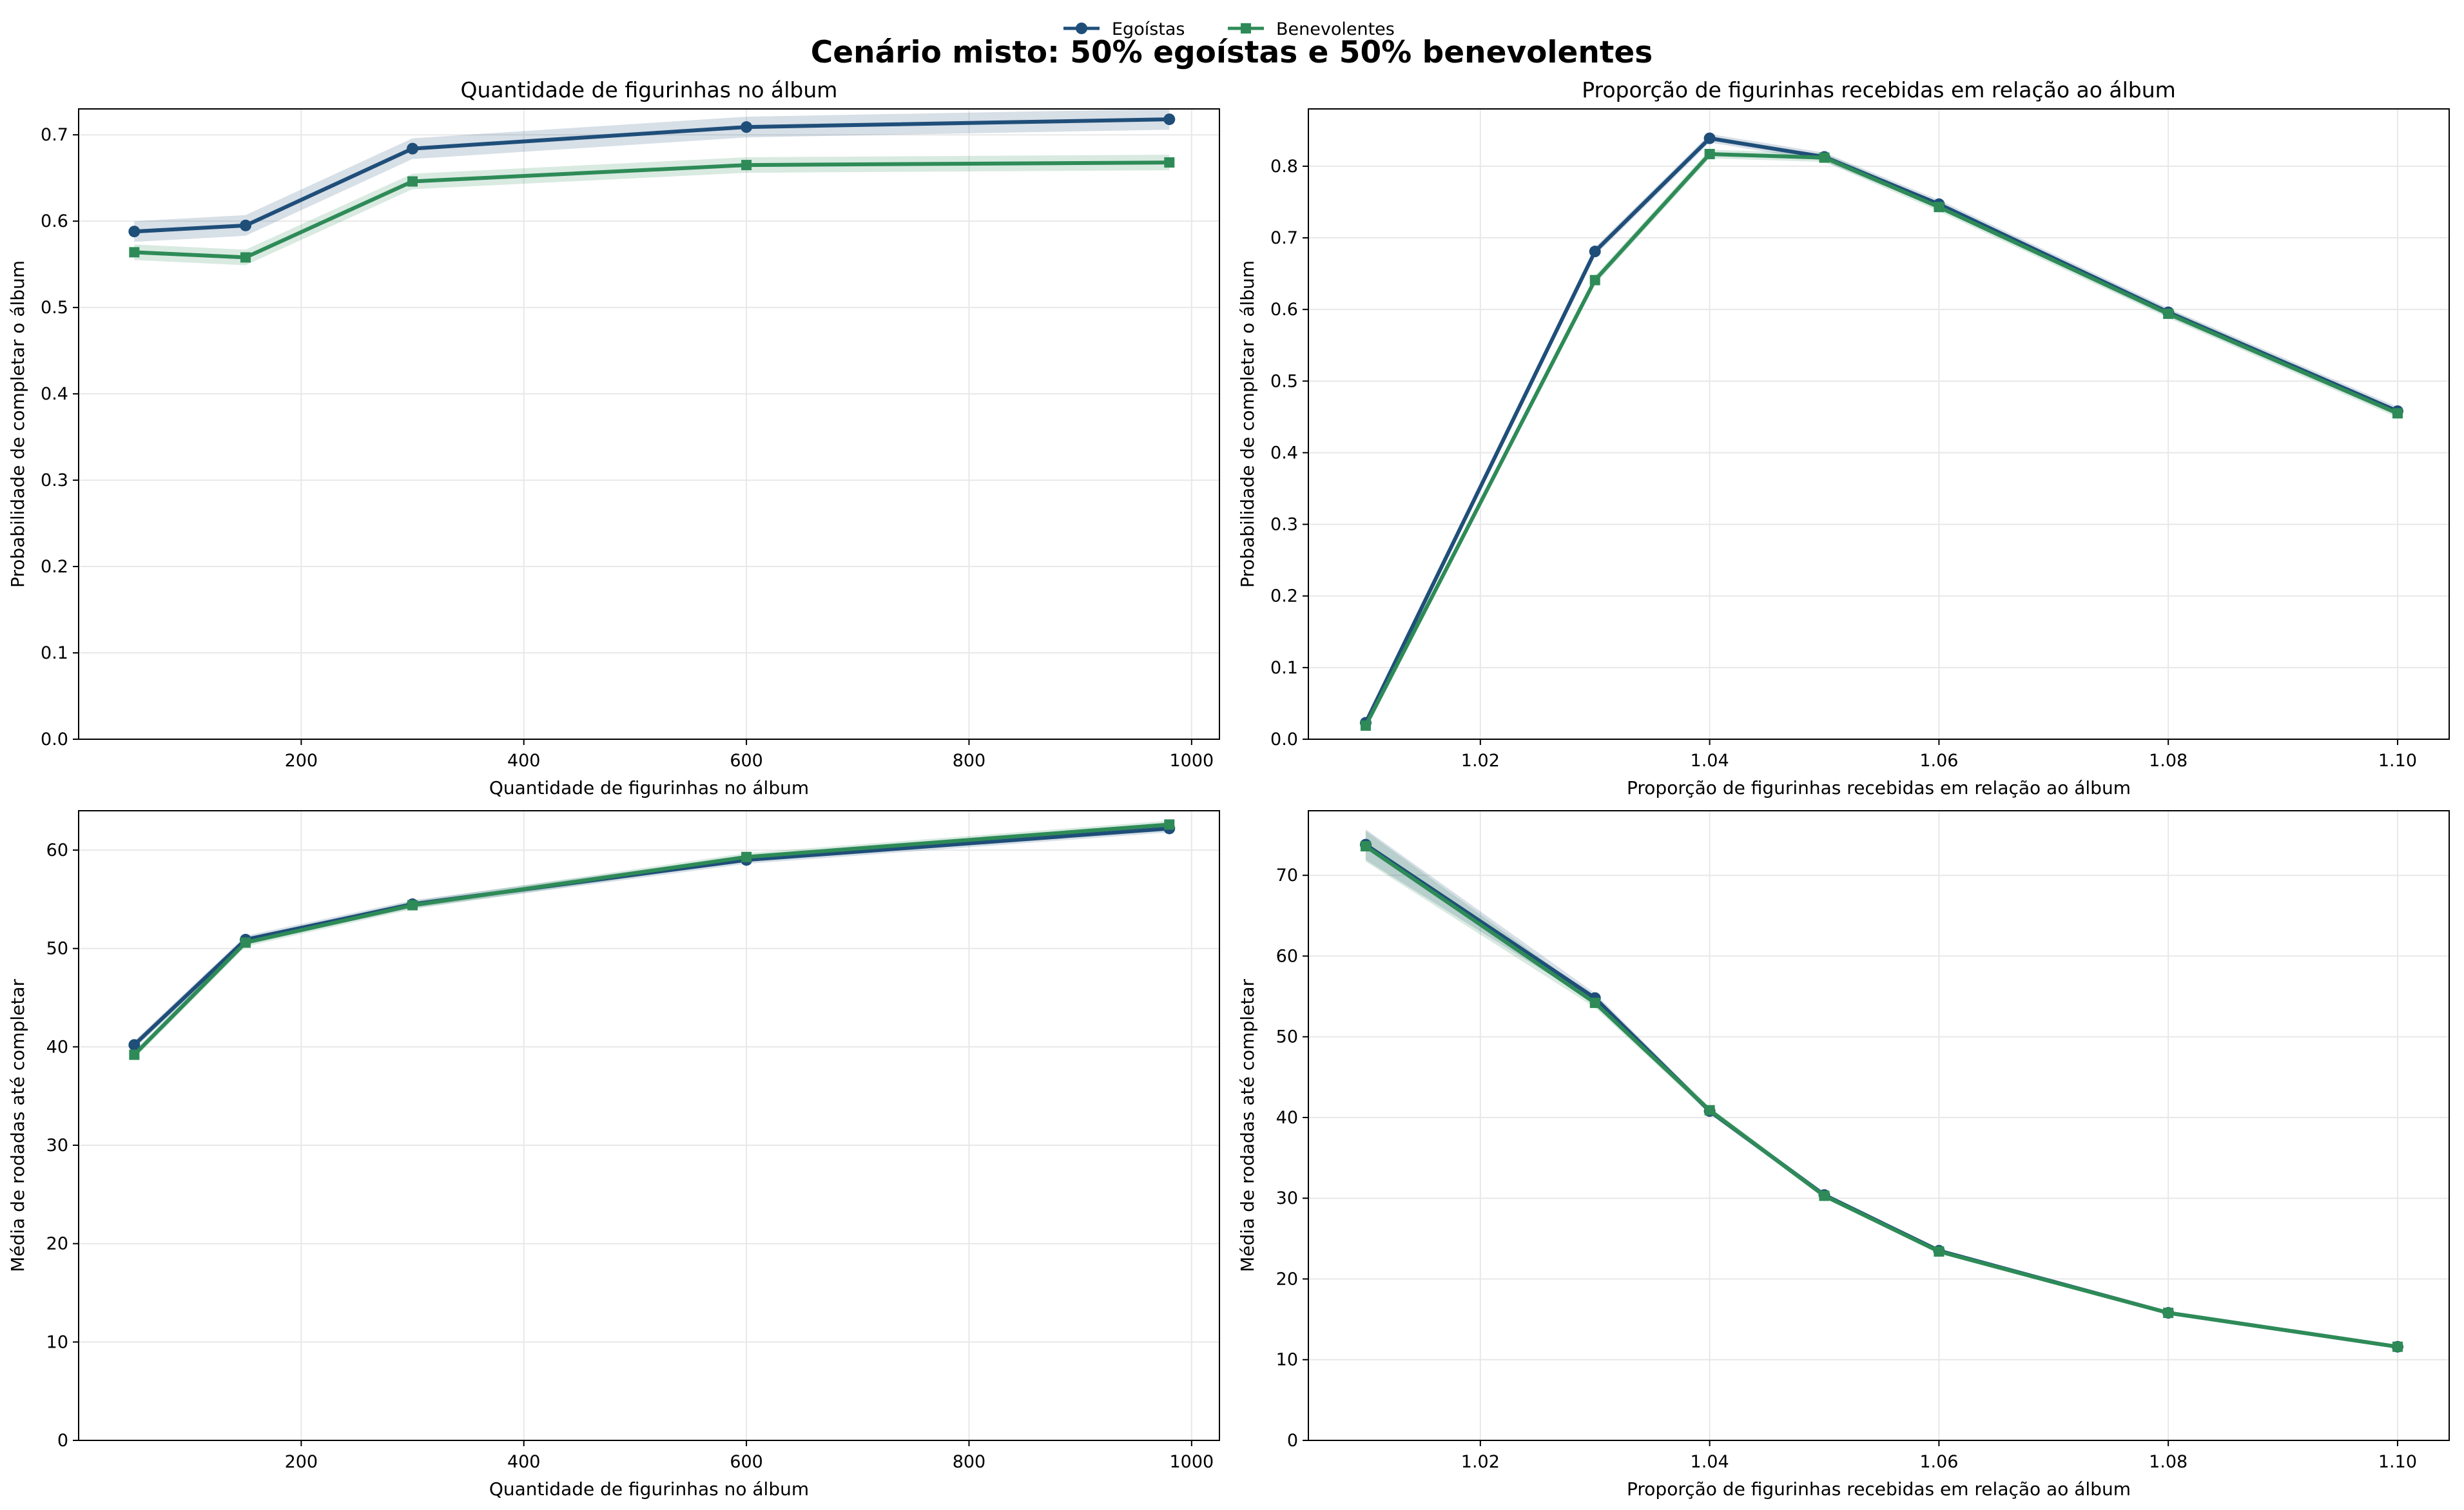 This screenshot has width=2464, height=1510. What do you see at coordinates (1287, 1118) in the screenshot?
I see `y-tick-label: 40` at bounding box center [1287, 1118].